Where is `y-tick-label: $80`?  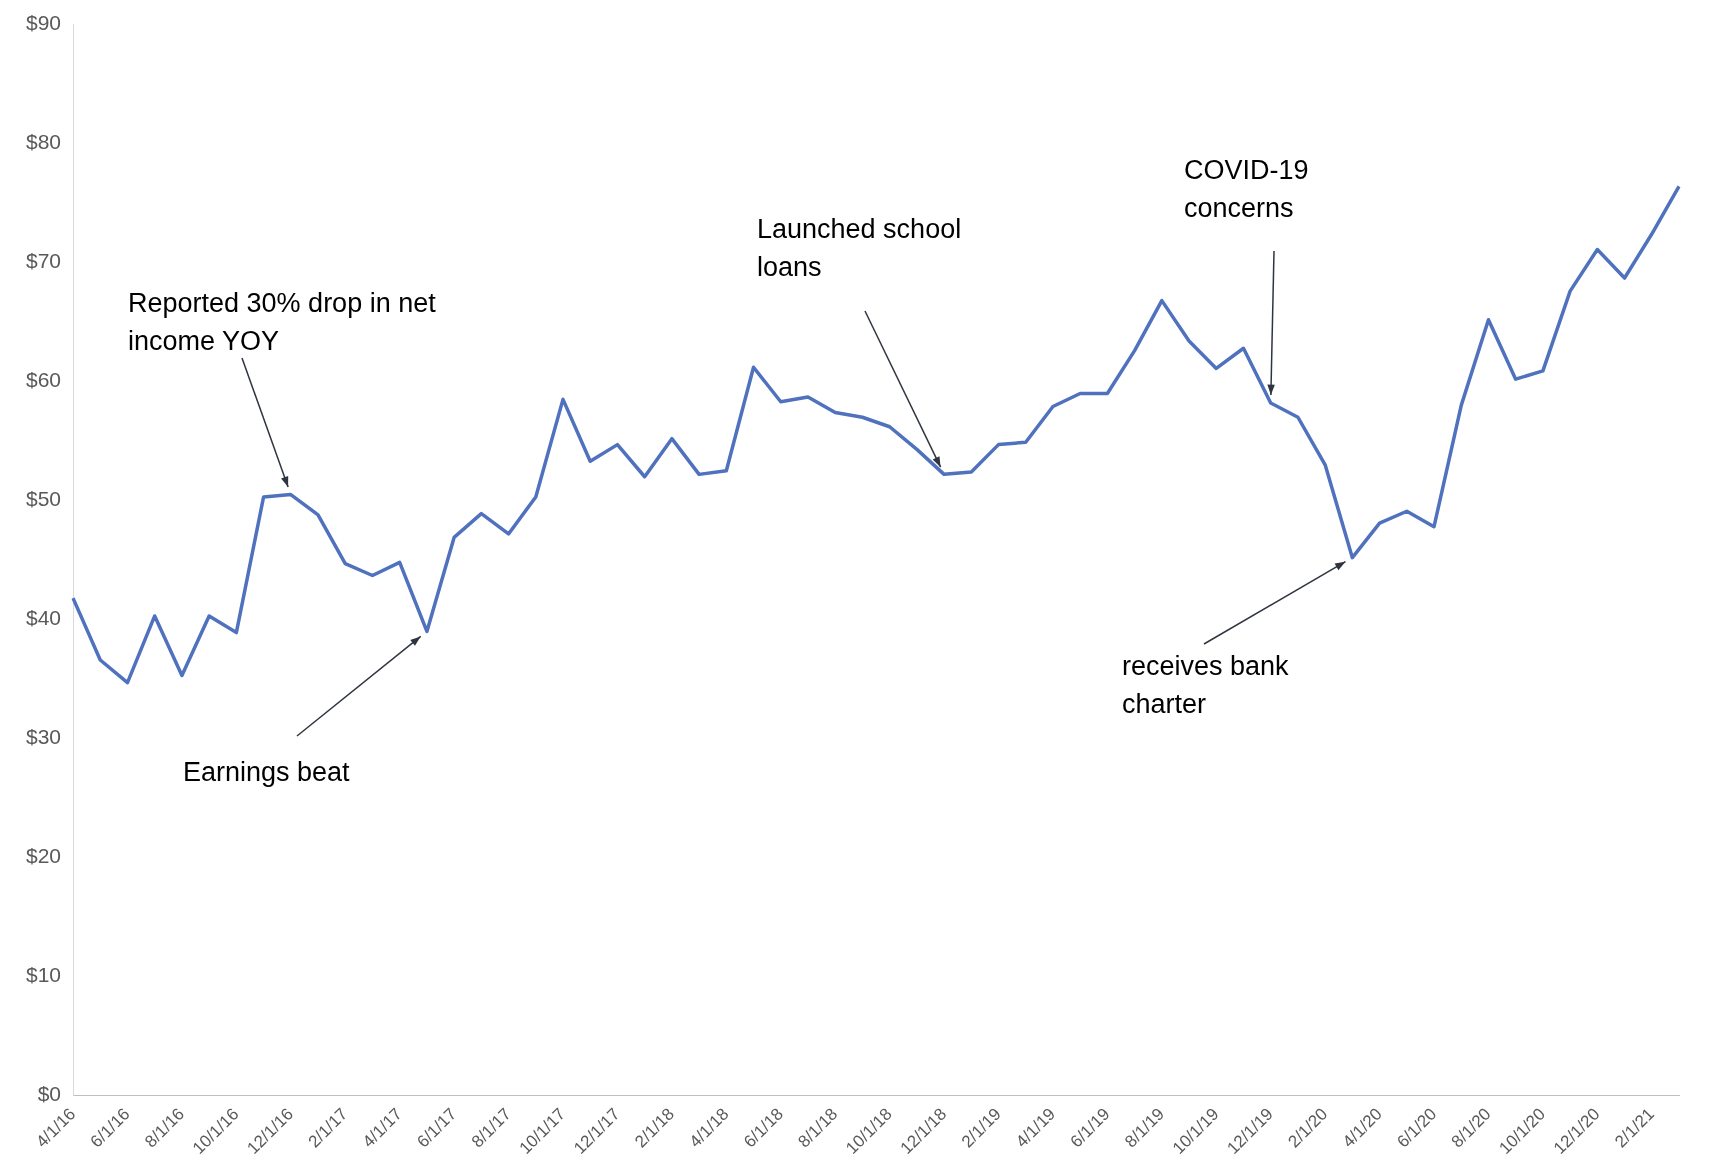
y-tick-label: $80 is located at coordinates (43, 142).